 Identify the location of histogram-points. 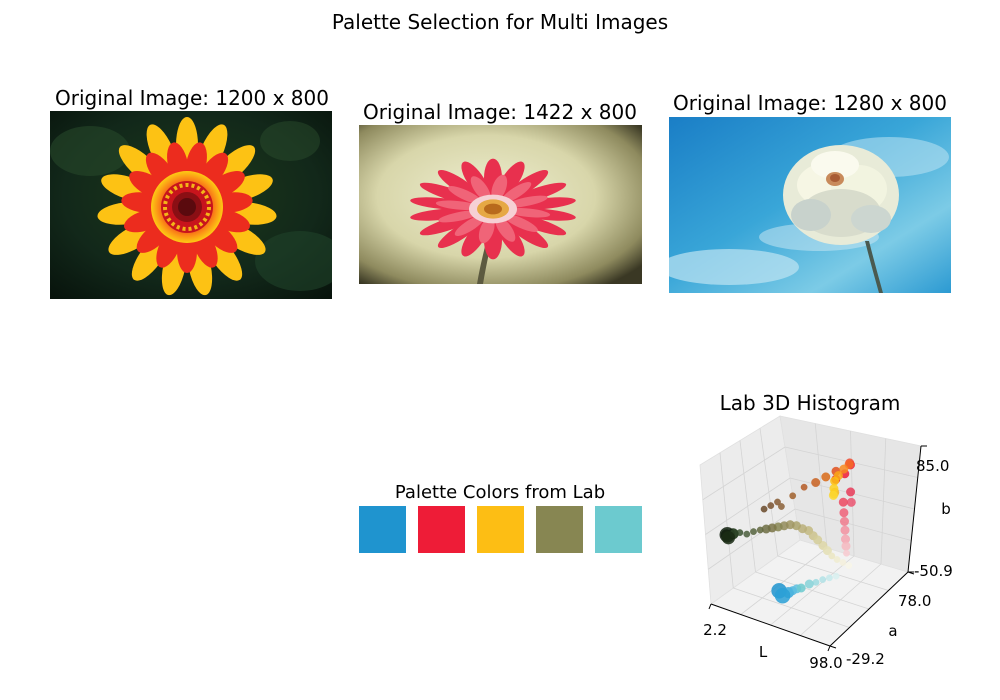
(787, 531).